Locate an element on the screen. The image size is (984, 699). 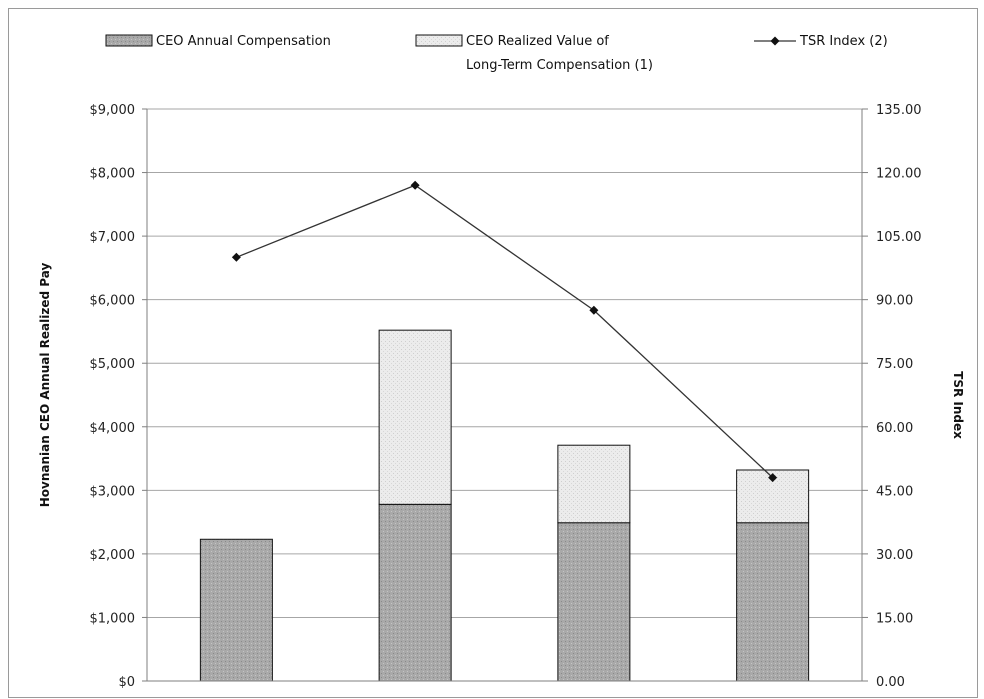
left-tick-label: $1,000 is located at coordinates (113, 618).